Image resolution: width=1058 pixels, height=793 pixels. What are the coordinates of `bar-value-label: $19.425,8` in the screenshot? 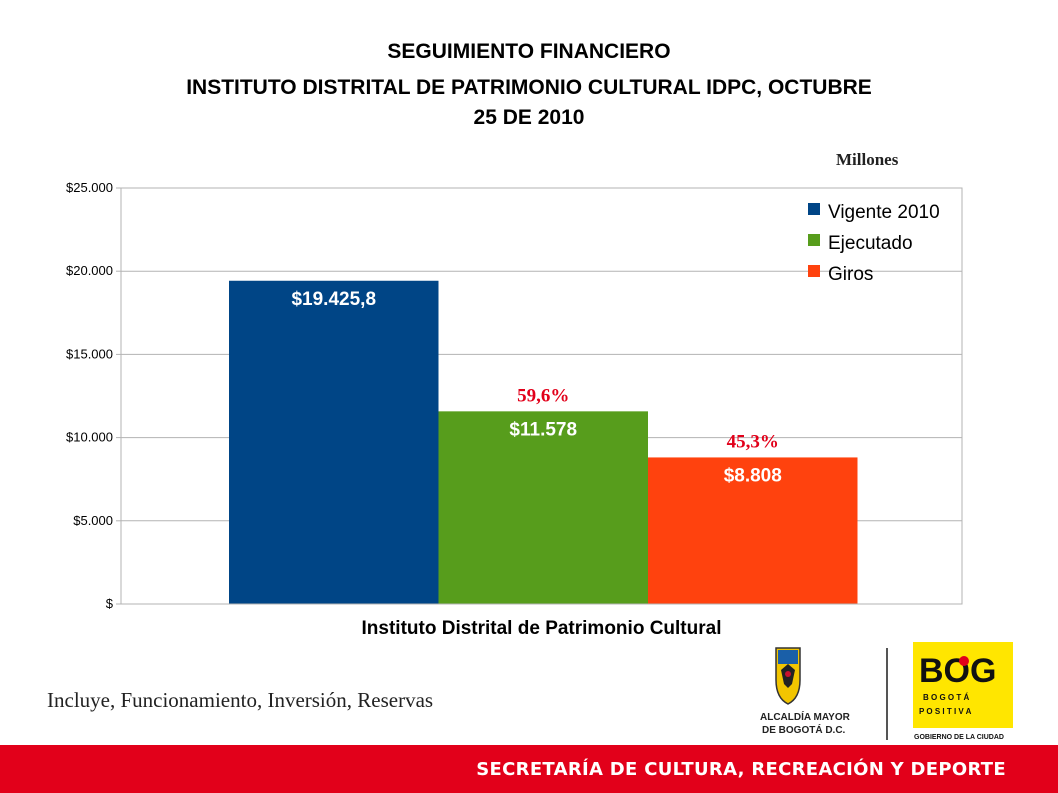 It's located at (333, 299).